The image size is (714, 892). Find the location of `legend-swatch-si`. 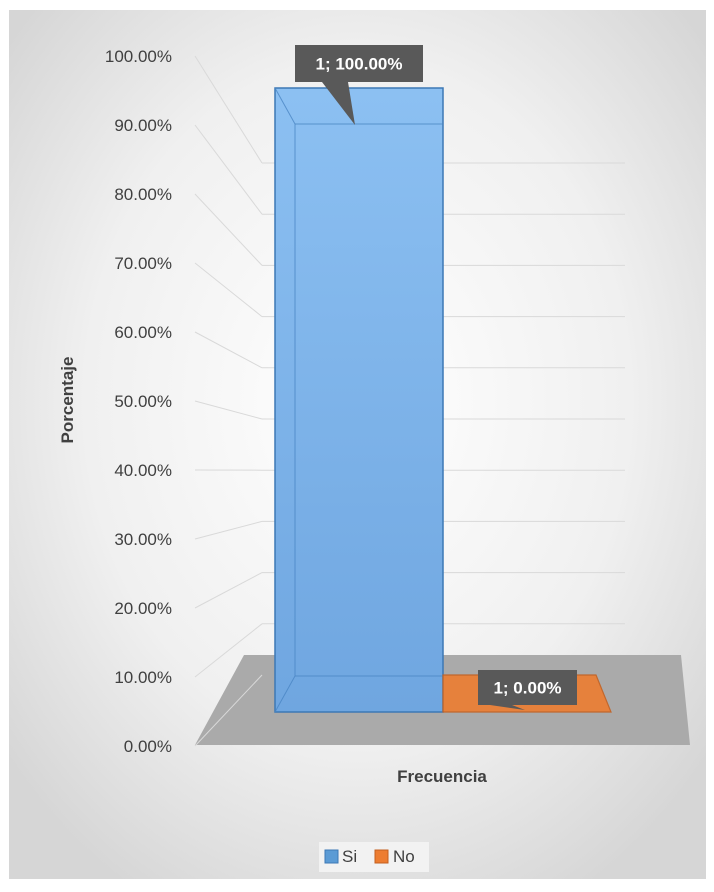

legend-swatch-si is located at coordinates (331, 856).